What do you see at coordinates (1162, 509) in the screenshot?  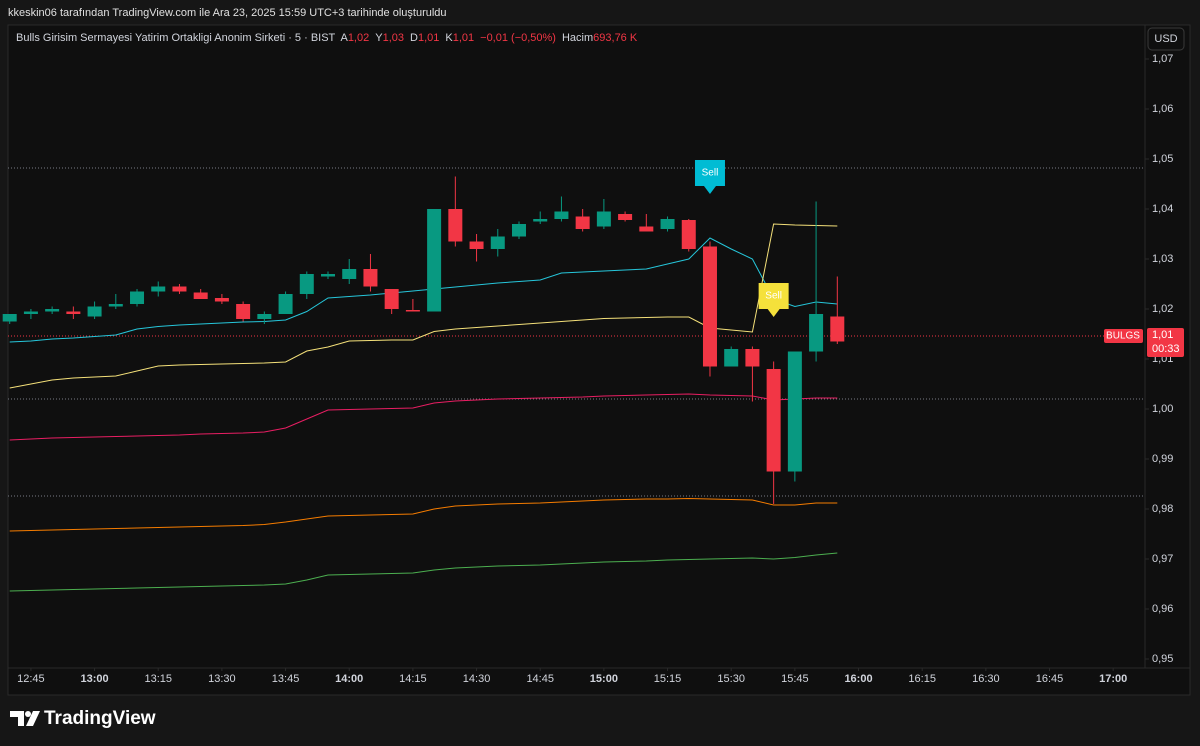 I see `y-tick-label: 0,98` at bounding box center [1162, 509].